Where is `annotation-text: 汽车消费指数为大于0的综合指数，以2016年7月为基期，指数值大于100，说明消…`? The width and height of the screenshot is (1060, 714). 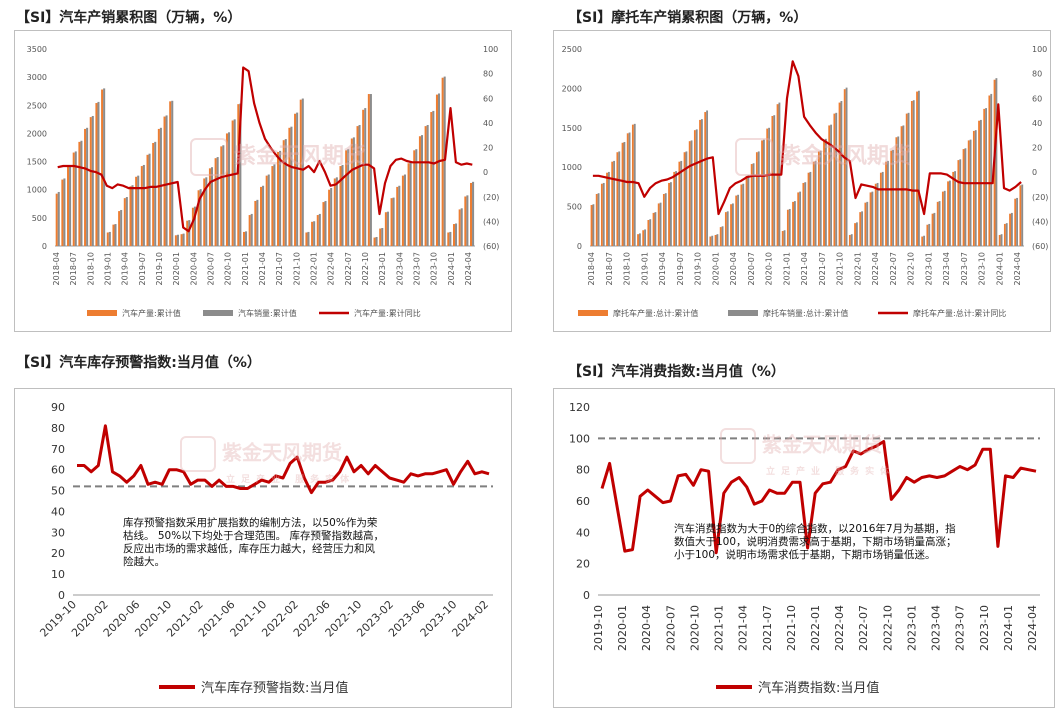
annotation-text: 汽车消费指数为大于0的综合指数，以2016年7月为基期，指数值大于100，说明消… is located at coordinates (815, 542).